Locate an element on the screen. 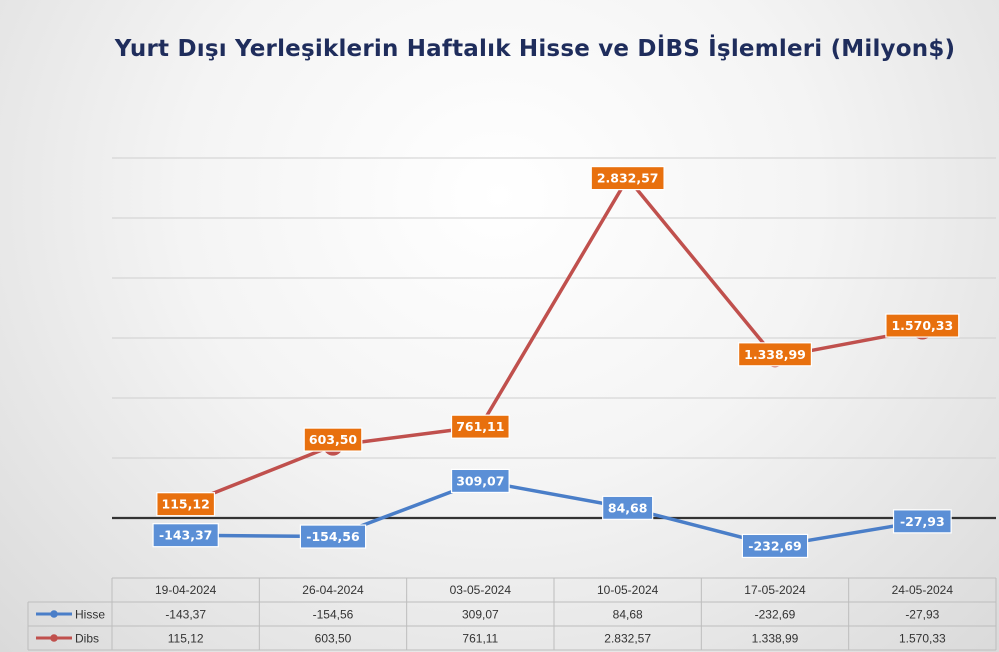  data-label: 2.832,57 is located at coordinates (627, 178).